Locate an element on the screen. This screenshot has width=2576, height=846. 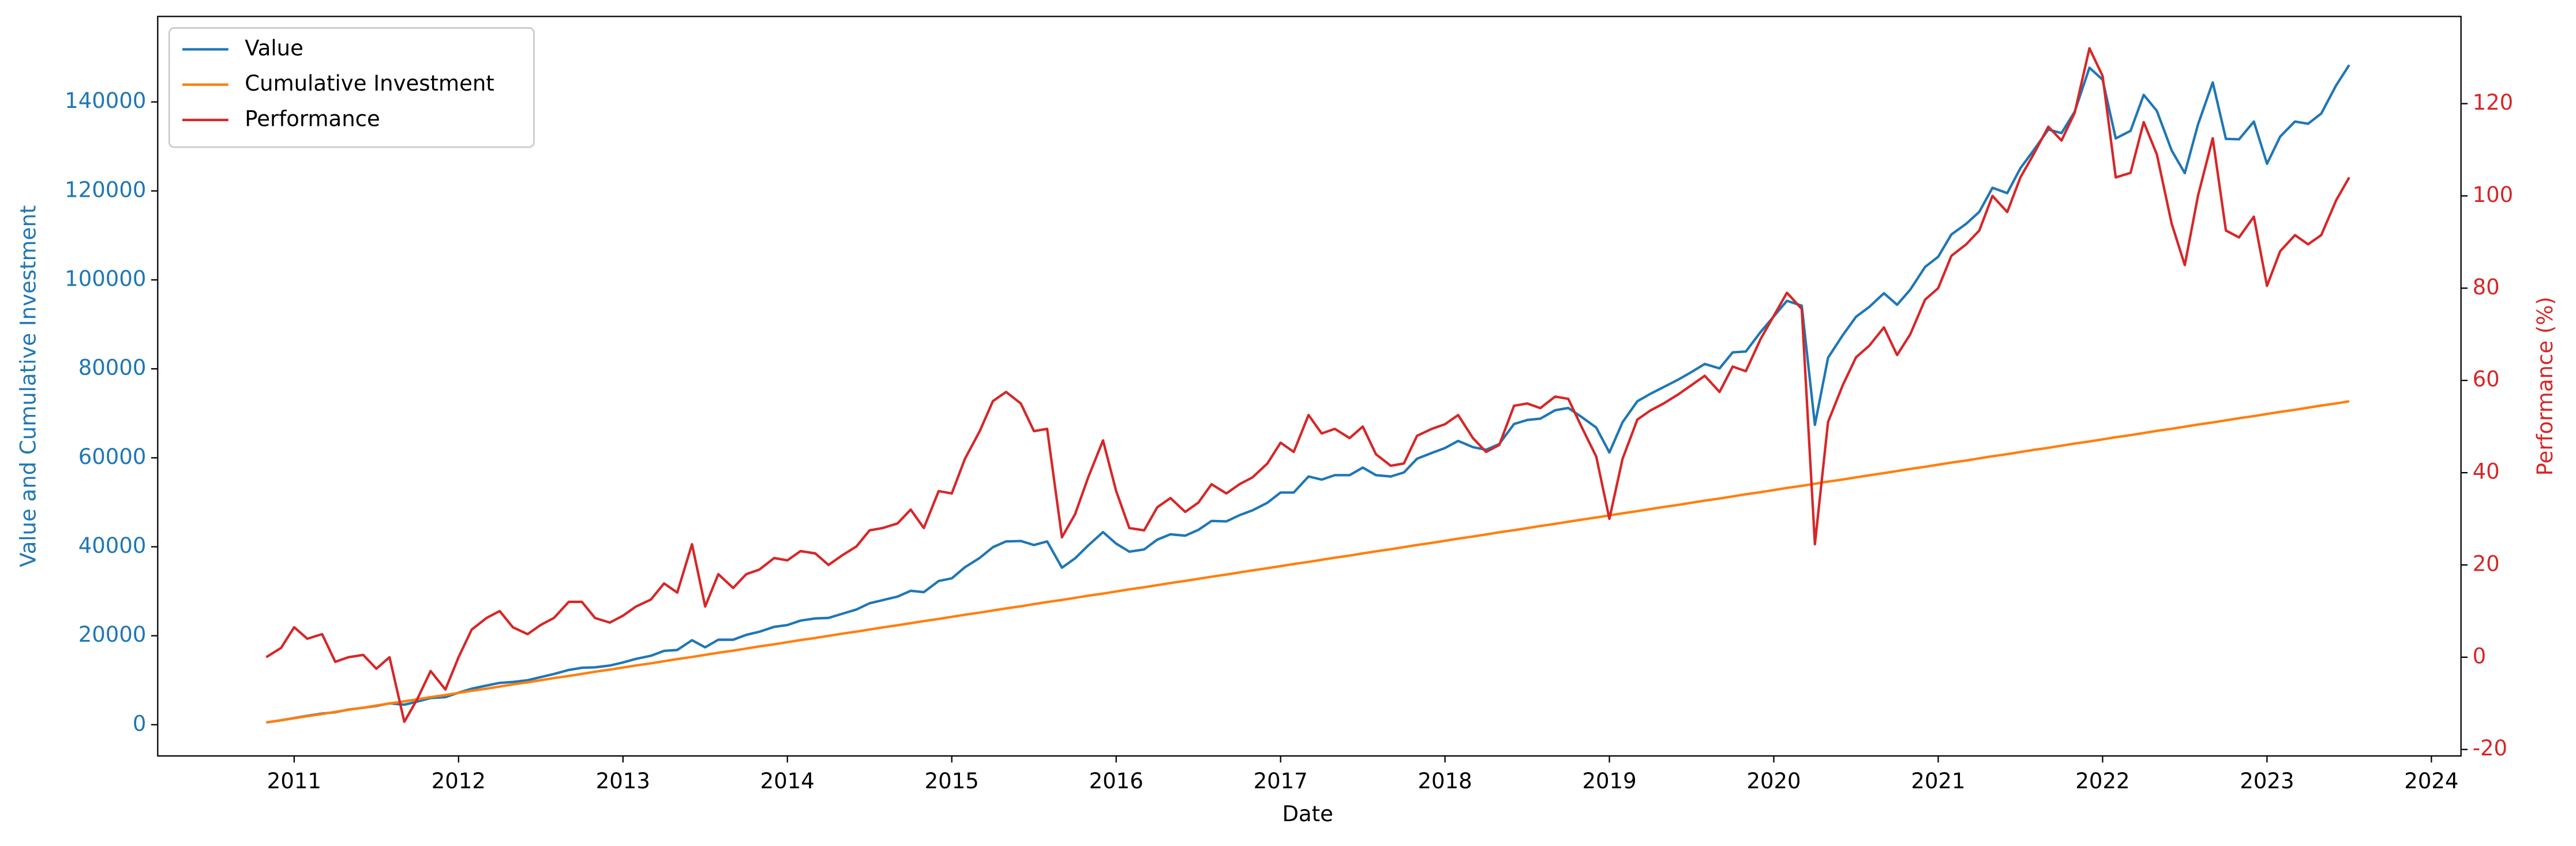
y-tick-label: 0 is located at coordinates (140, 723).